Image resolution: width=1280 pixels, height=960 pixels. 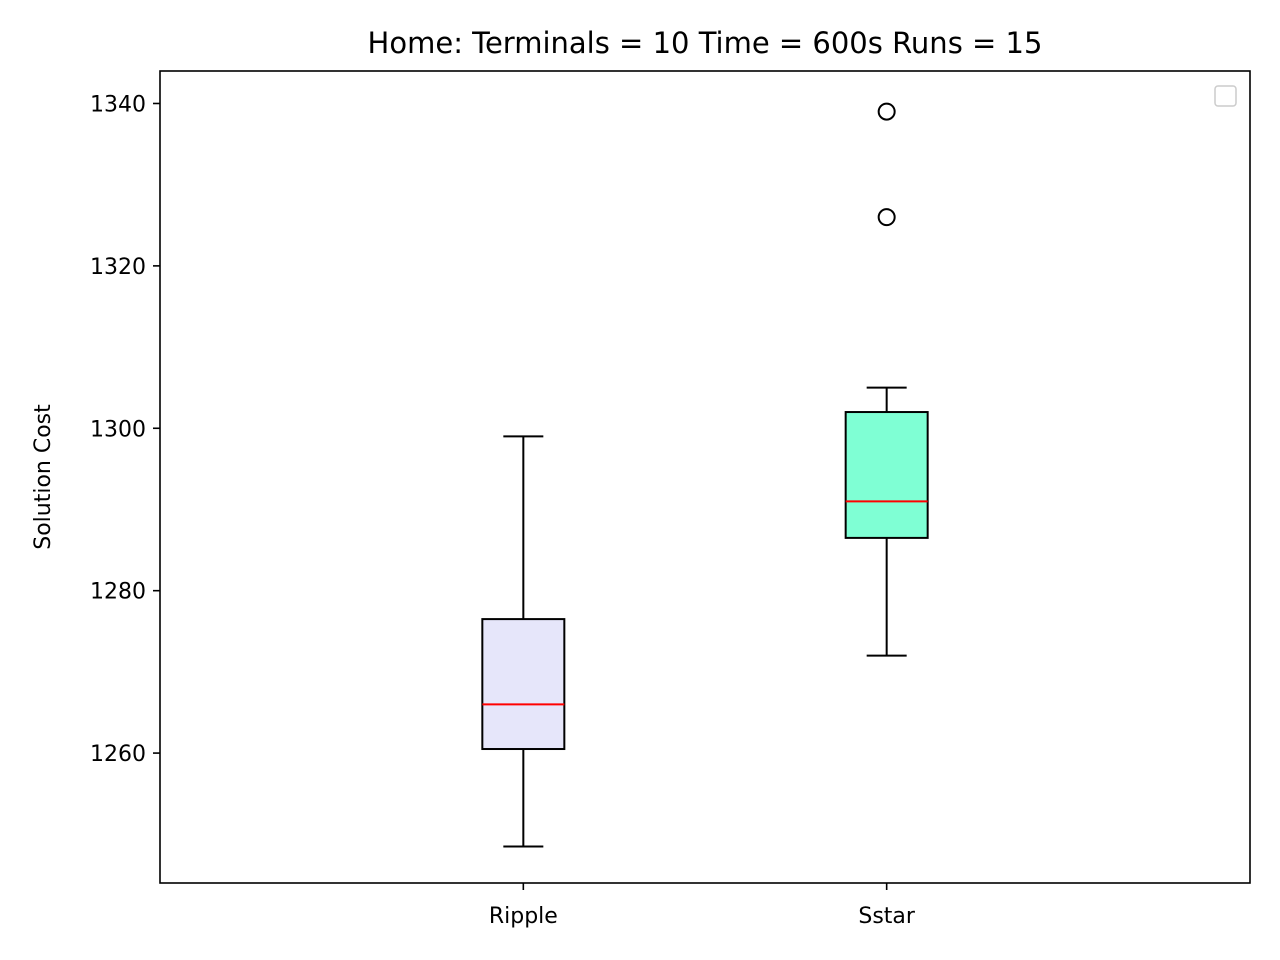 What do you see at coordinates (43, 477) in the screenshot?
I see `y-axis-label: Solution Cost` at bounding box center [43, 477].